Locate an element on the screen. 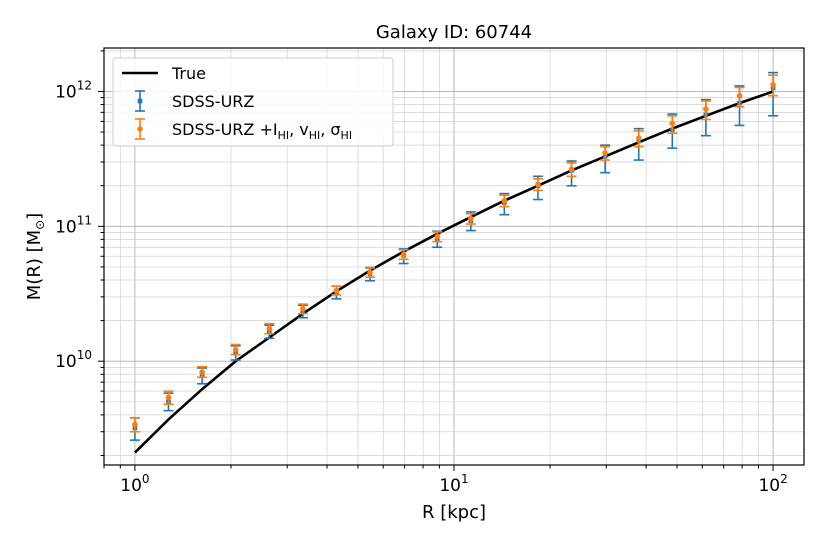  y-axis-label-sub: ⊙ is located at coordinates (40, 225).